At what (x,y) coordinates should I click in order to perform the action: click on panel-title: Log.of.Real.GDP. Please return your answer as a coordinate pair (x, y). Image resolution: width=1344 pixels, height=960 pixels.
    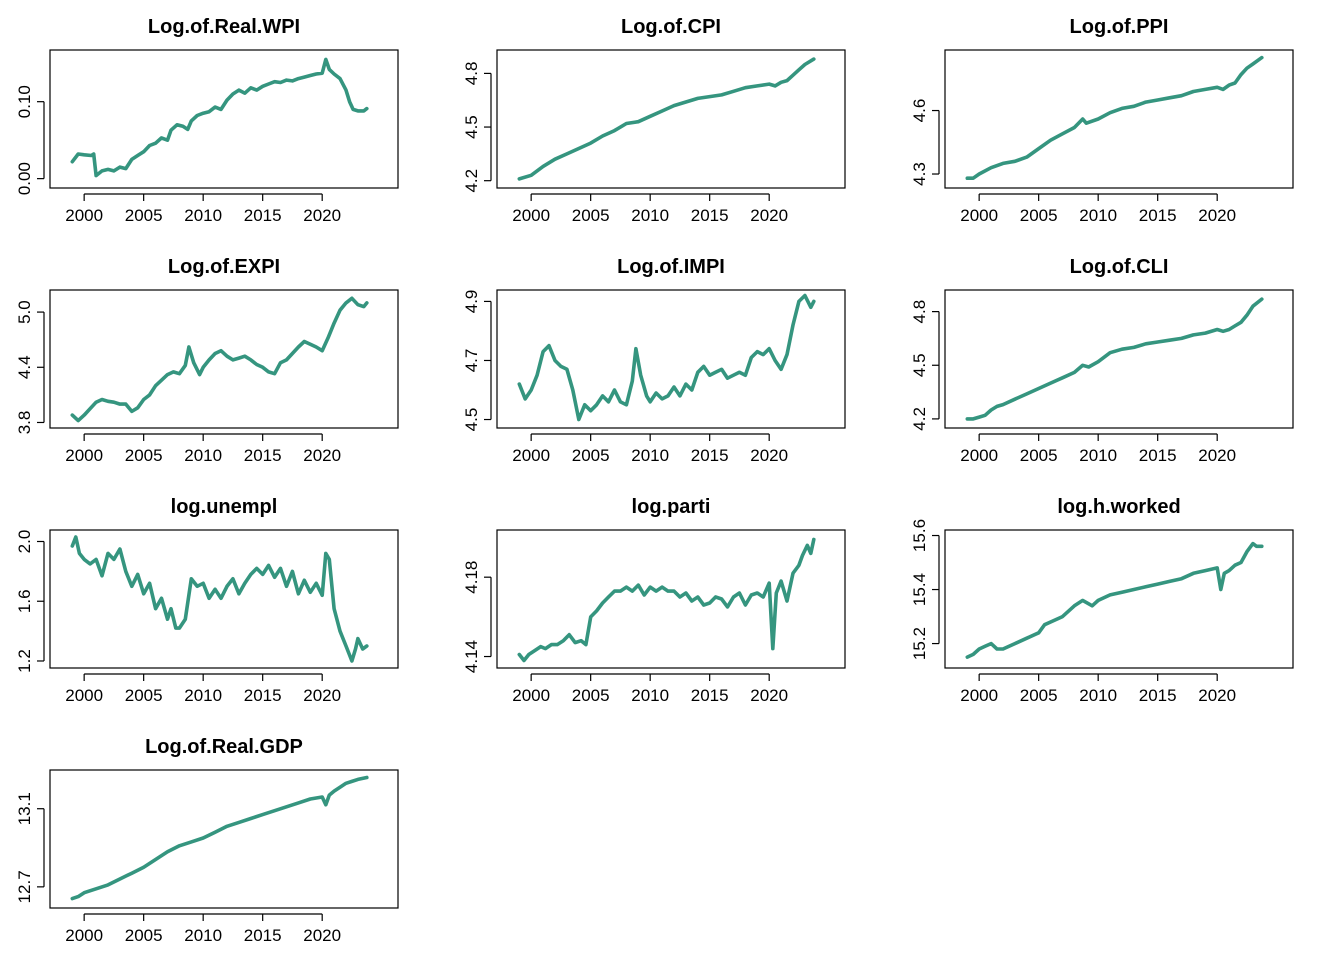
    Looking at the image, I should click on (224, 747).